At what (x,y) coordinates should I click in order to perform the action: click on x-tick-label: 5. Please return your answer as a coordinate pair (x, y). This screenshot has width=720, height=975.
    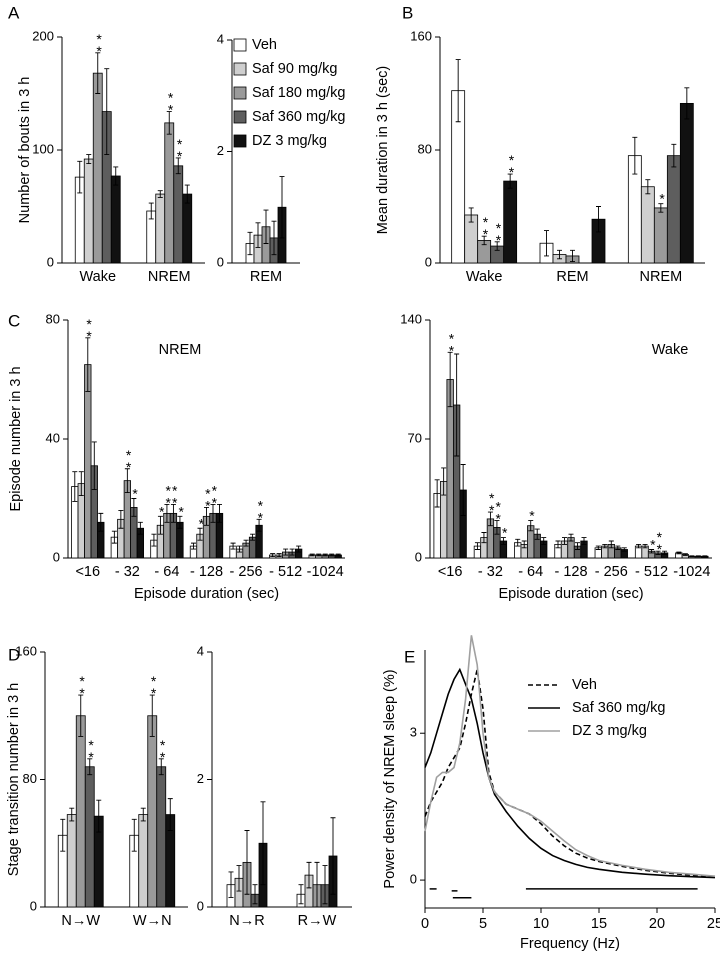
    Looking at the image, I should click on (483, 924).